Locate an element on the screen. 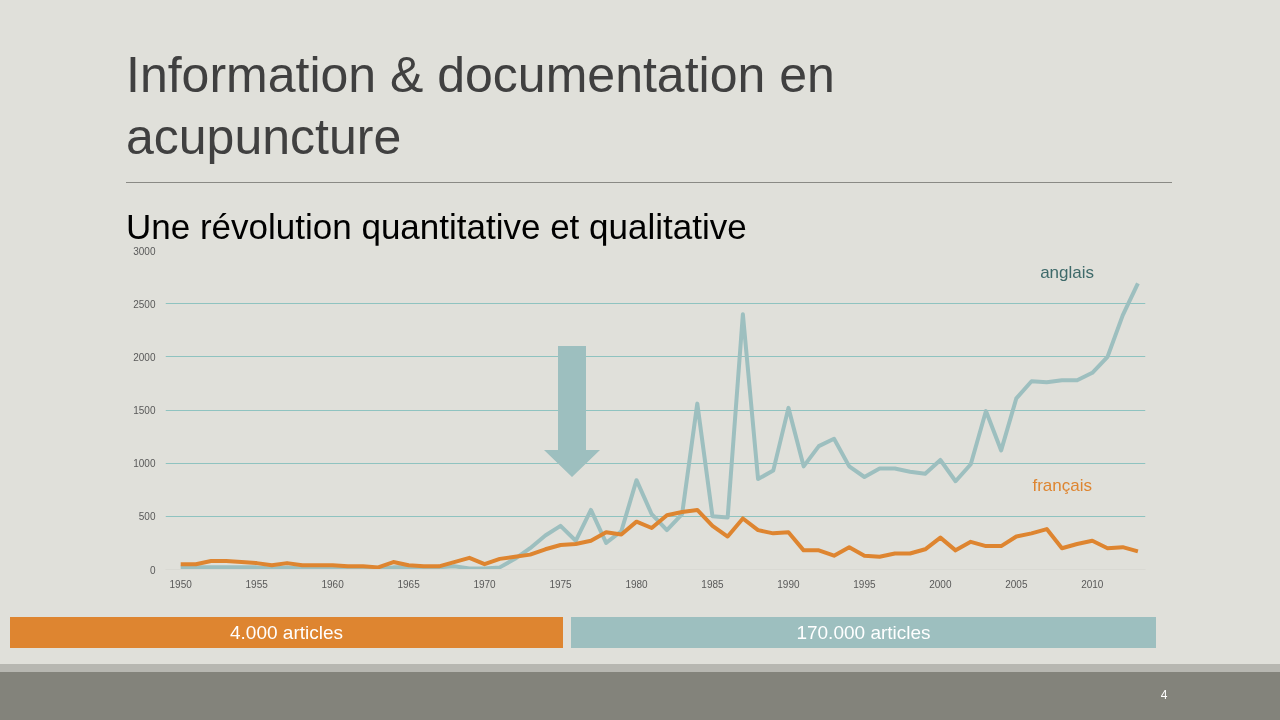 Image resolution: width=1280 pixels, height=720 pixels. x-tick-label: 1965 is located at coordinates (409, 584).